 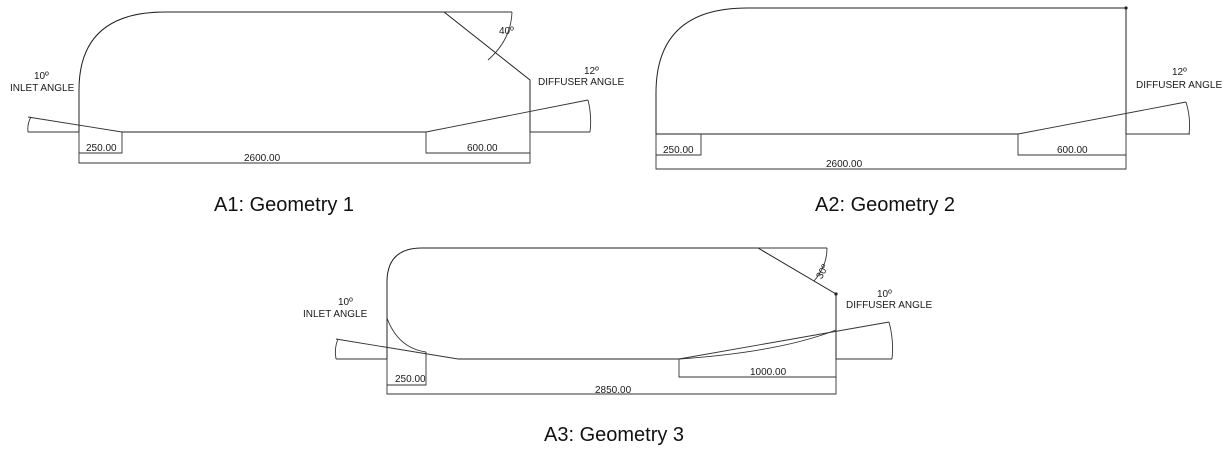 I want to click on geometry-3-diffuser-line, so click(x=784, y=340).